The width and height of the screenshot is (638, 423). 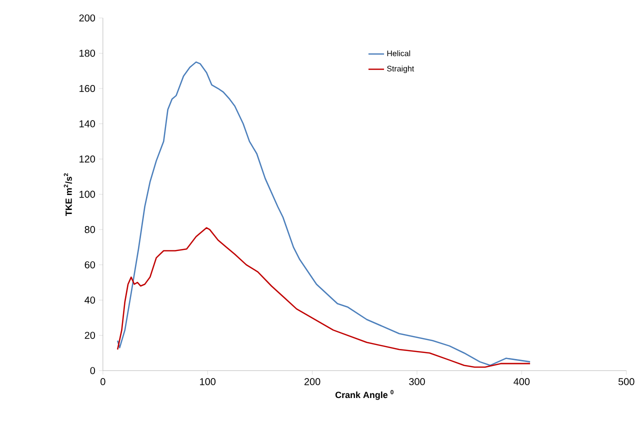 I want to click on y-tick-label: 40, so click(x=90, y=300).